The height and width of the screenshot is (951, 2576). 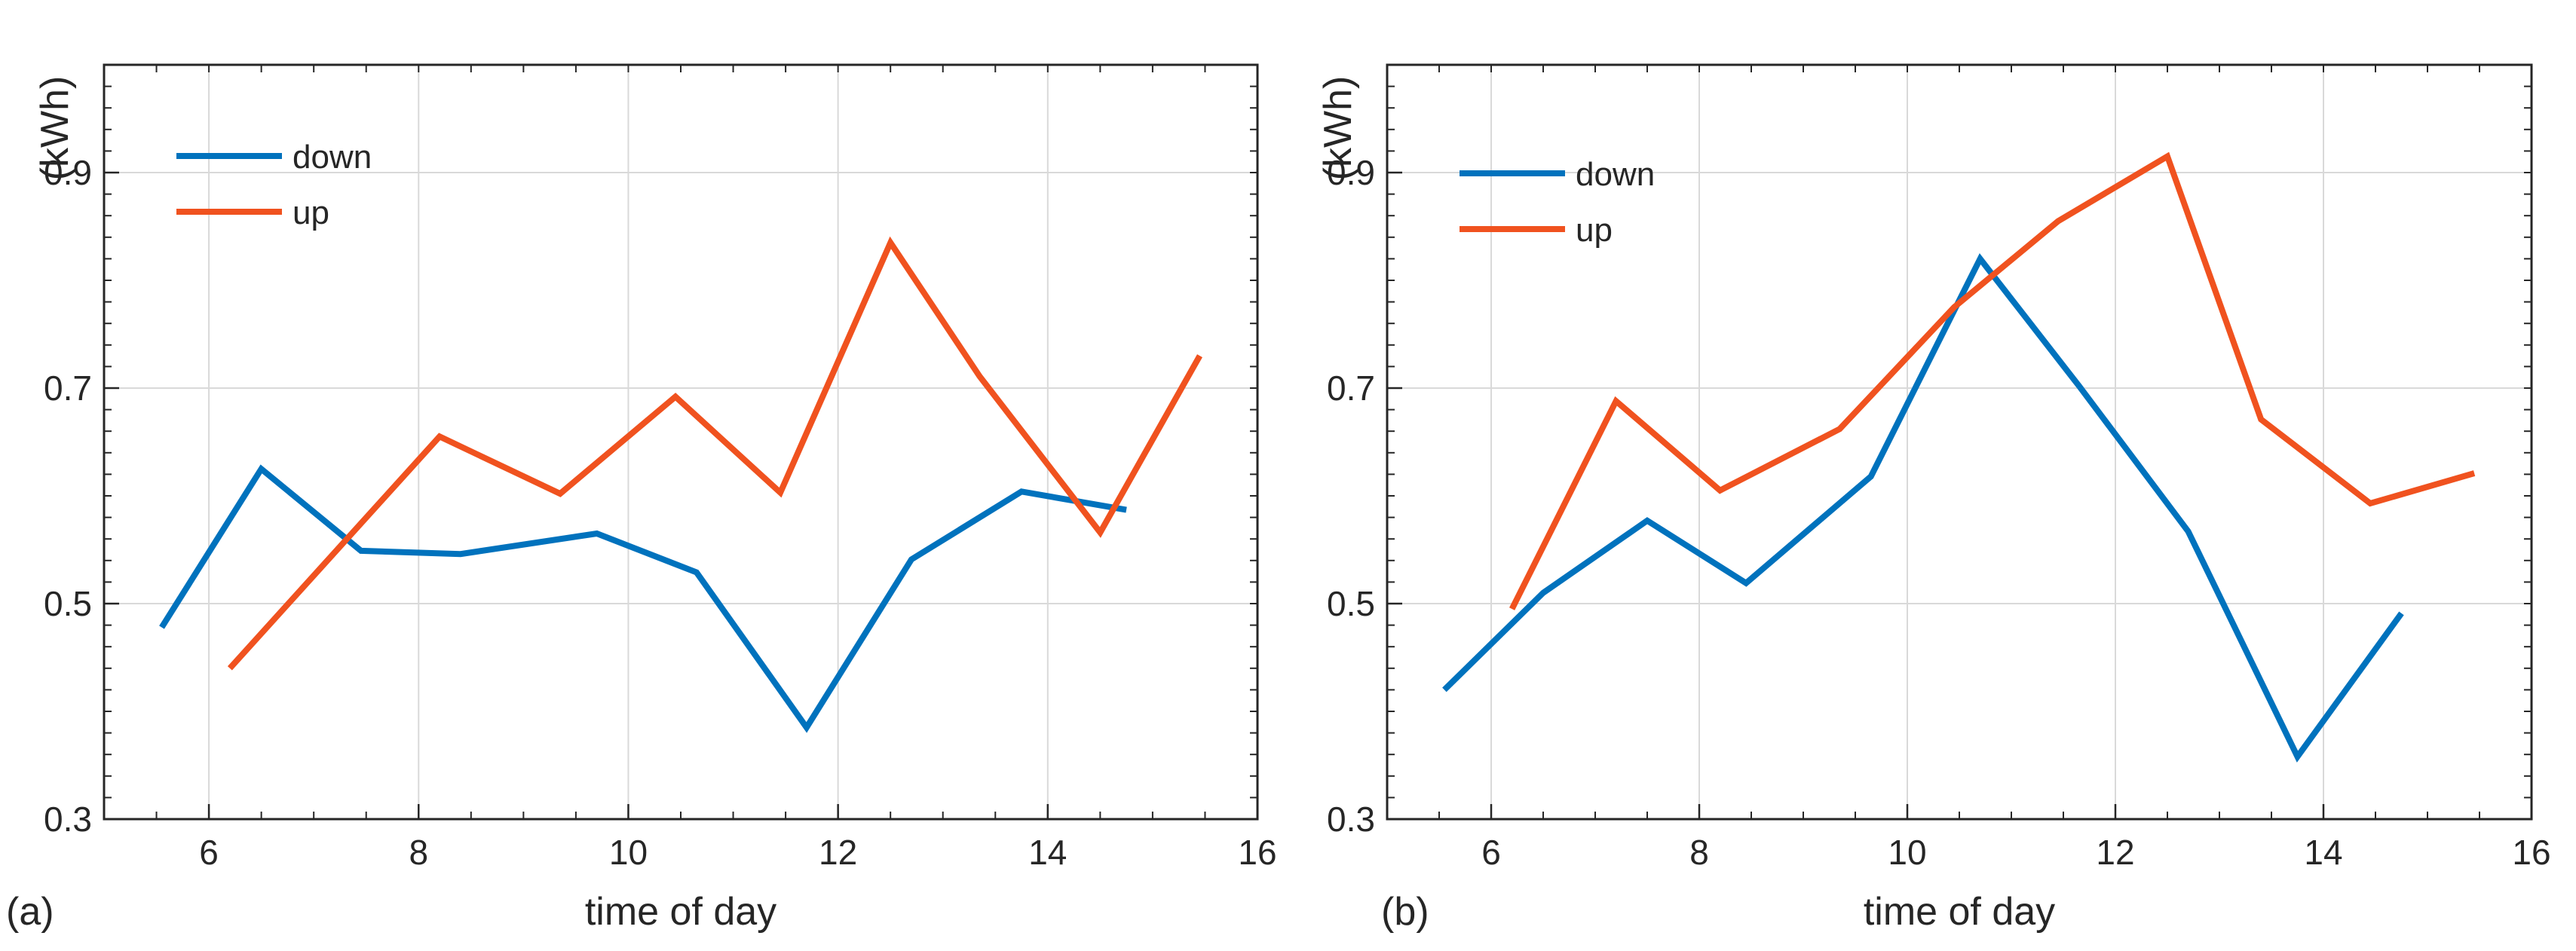 I want to click on panel-label: (b), so click(x=1405, y=912).